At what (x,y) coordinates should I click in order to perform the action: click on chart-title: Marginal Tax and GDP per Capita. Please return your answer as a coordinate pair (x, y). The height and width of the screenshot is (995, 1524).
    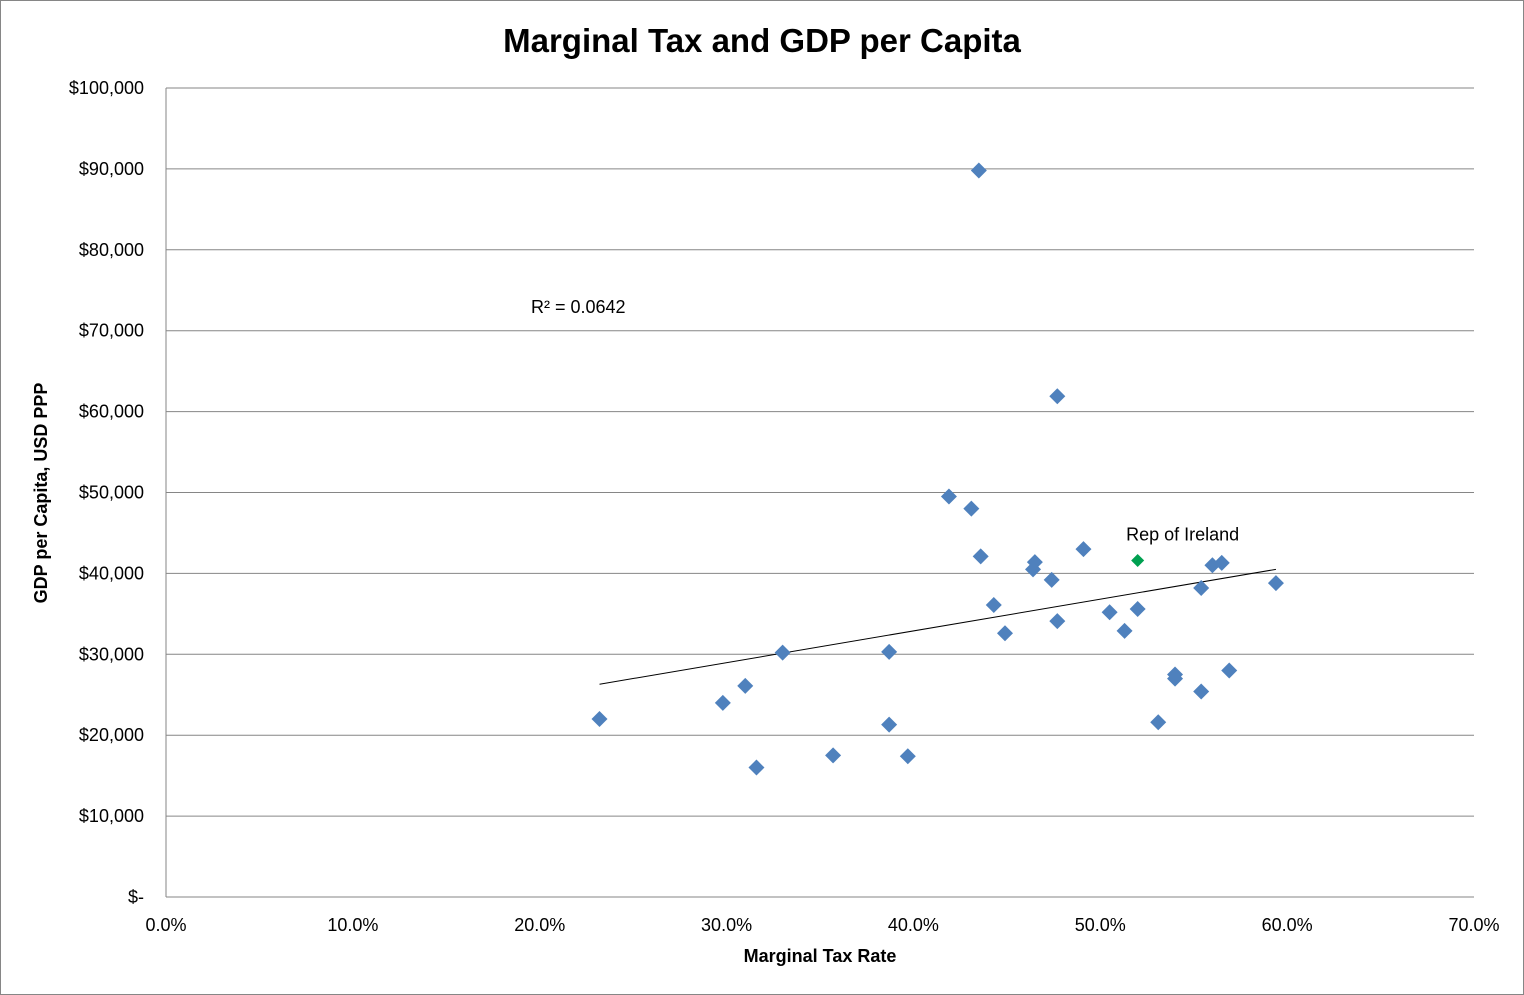
    Looking at the image, I should click on (762, 40).